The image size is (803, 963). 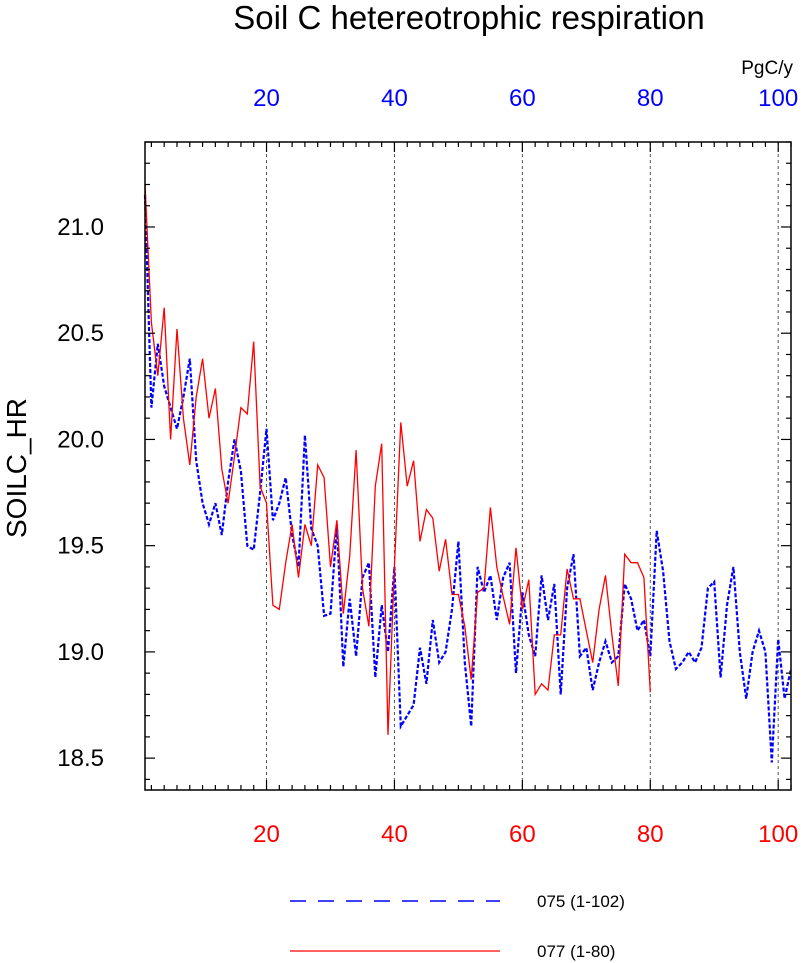 I want to click on x-tick-label-bottom: 60, so click(x=522, y=834).